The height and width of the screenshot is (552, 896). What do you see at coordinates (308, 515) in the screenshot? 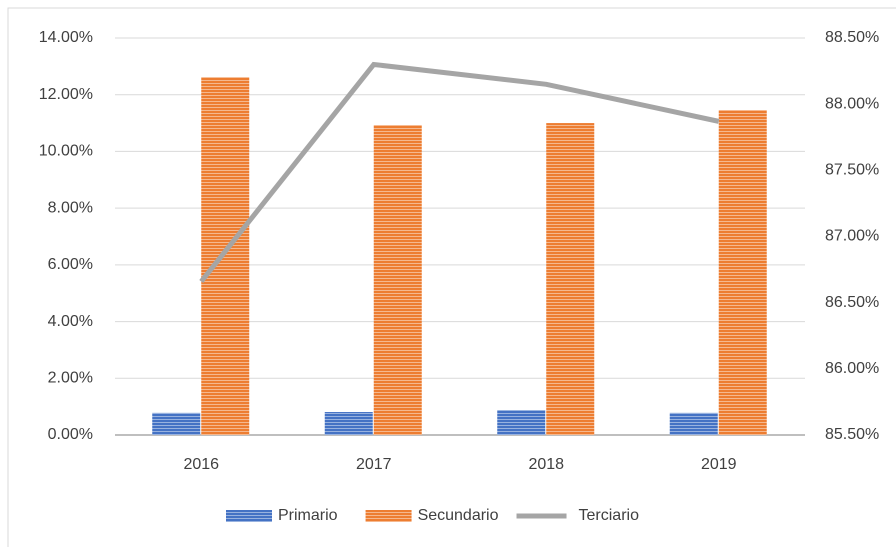
I see `legend-label: Primario` at bounding box center [308, 515].